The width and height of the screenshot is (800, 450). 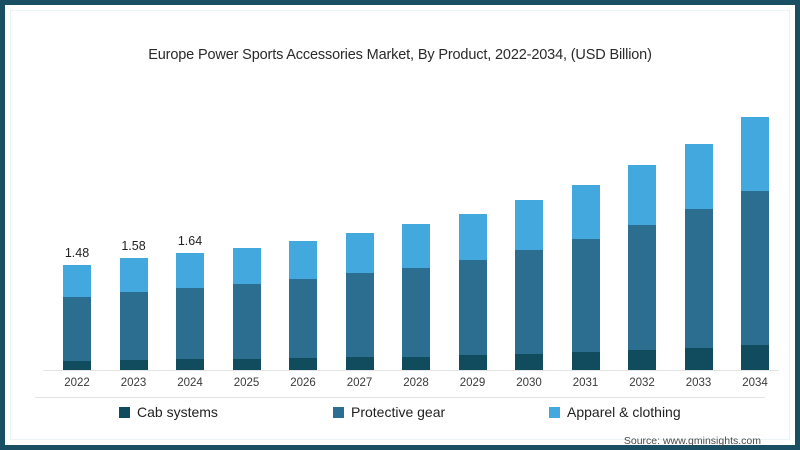 I want to click on x-tick-2026: 2026, so click(x=303, y=383).